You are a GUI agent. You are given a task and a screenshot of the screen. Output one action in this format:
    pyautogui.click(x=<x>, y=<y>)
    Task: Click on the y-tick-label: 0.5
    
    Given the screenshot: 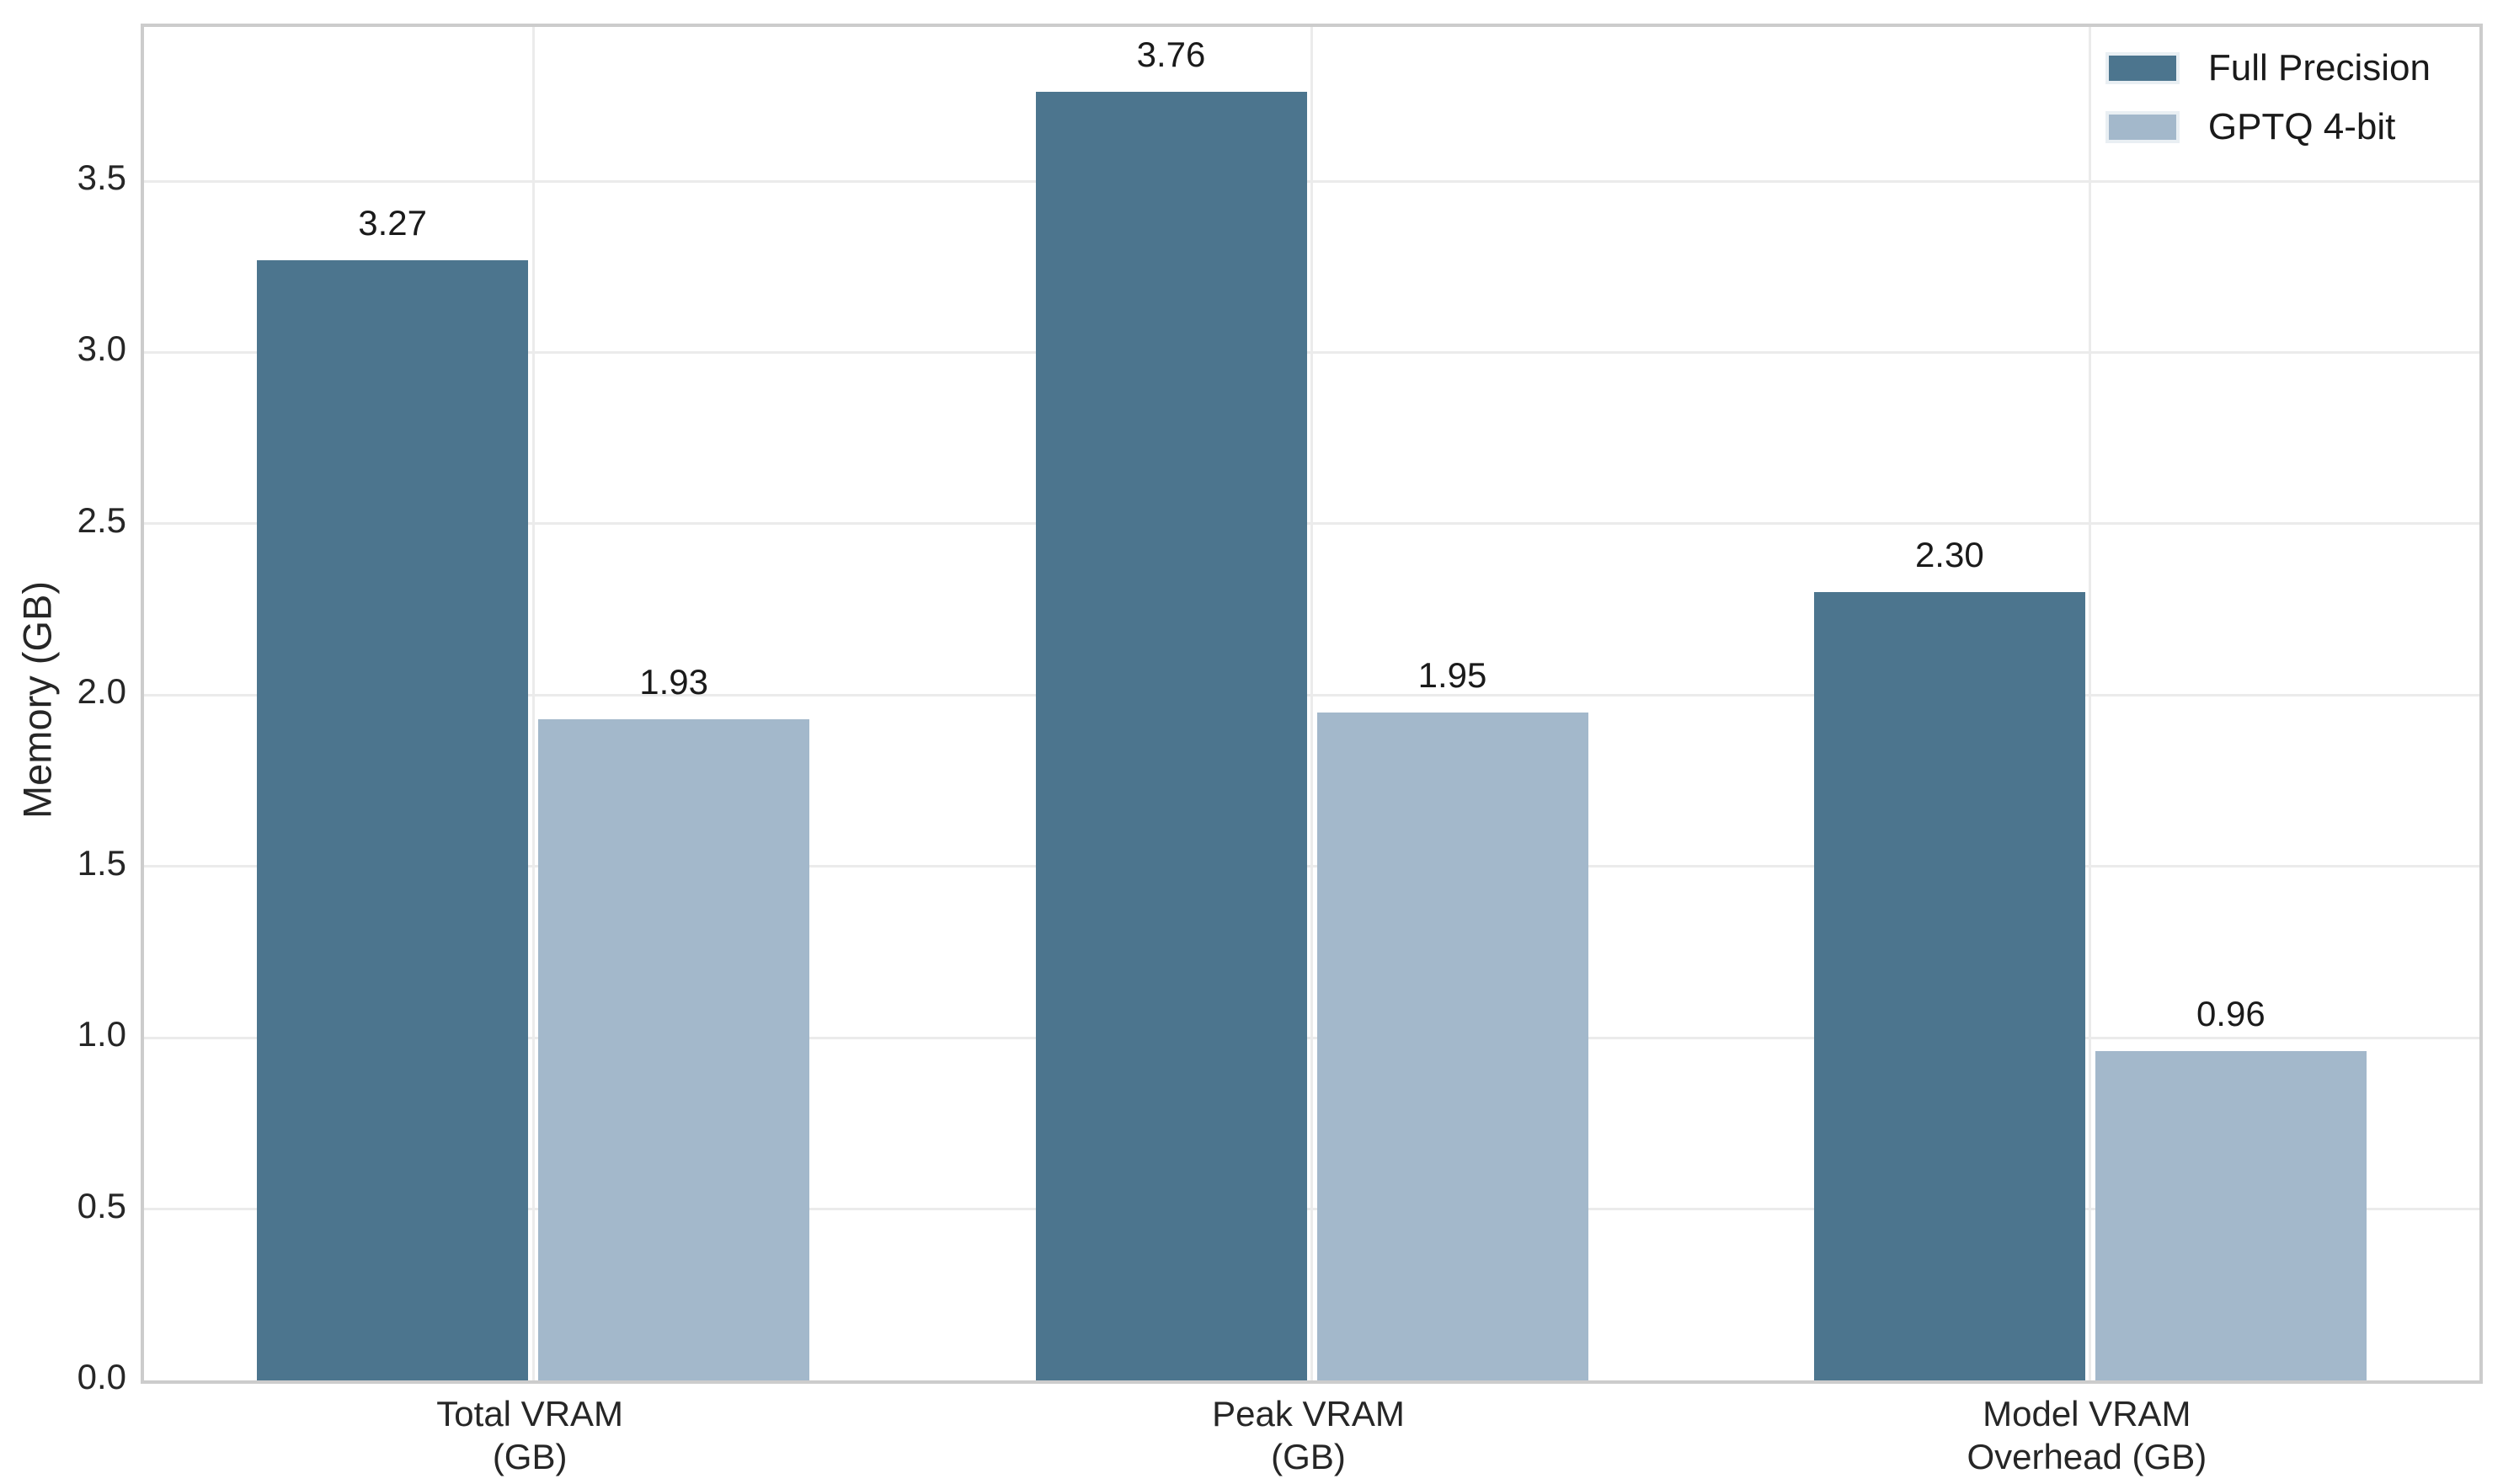 What is the action you would take?
    pyautogui.click(x=101, y=1205)
    